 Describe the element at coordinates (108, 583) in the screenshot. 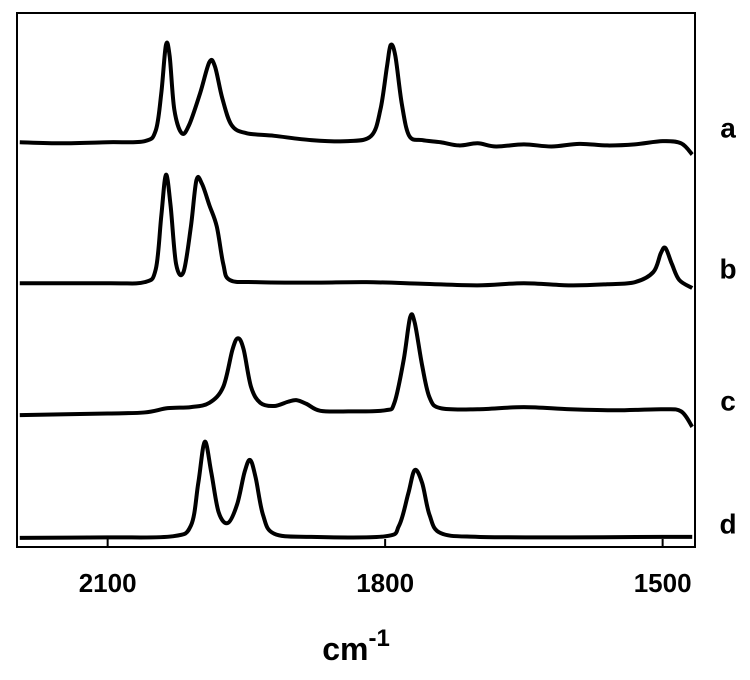

I see `x-tick-label: 2100` at that location.